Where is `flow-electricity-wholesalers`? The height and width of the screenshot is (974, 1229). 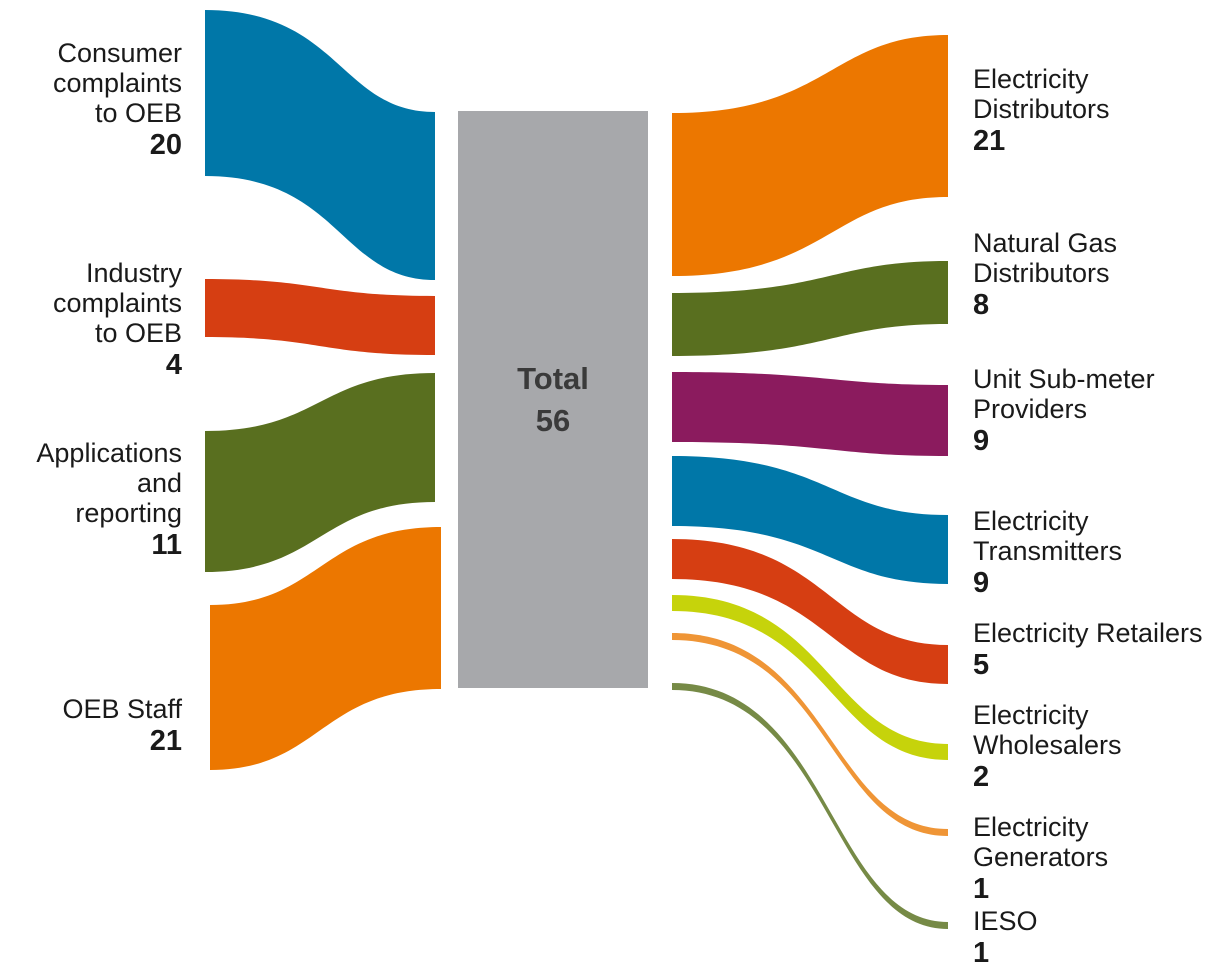
flow-electricity-wholesalers is located at coordinates (810, 677).